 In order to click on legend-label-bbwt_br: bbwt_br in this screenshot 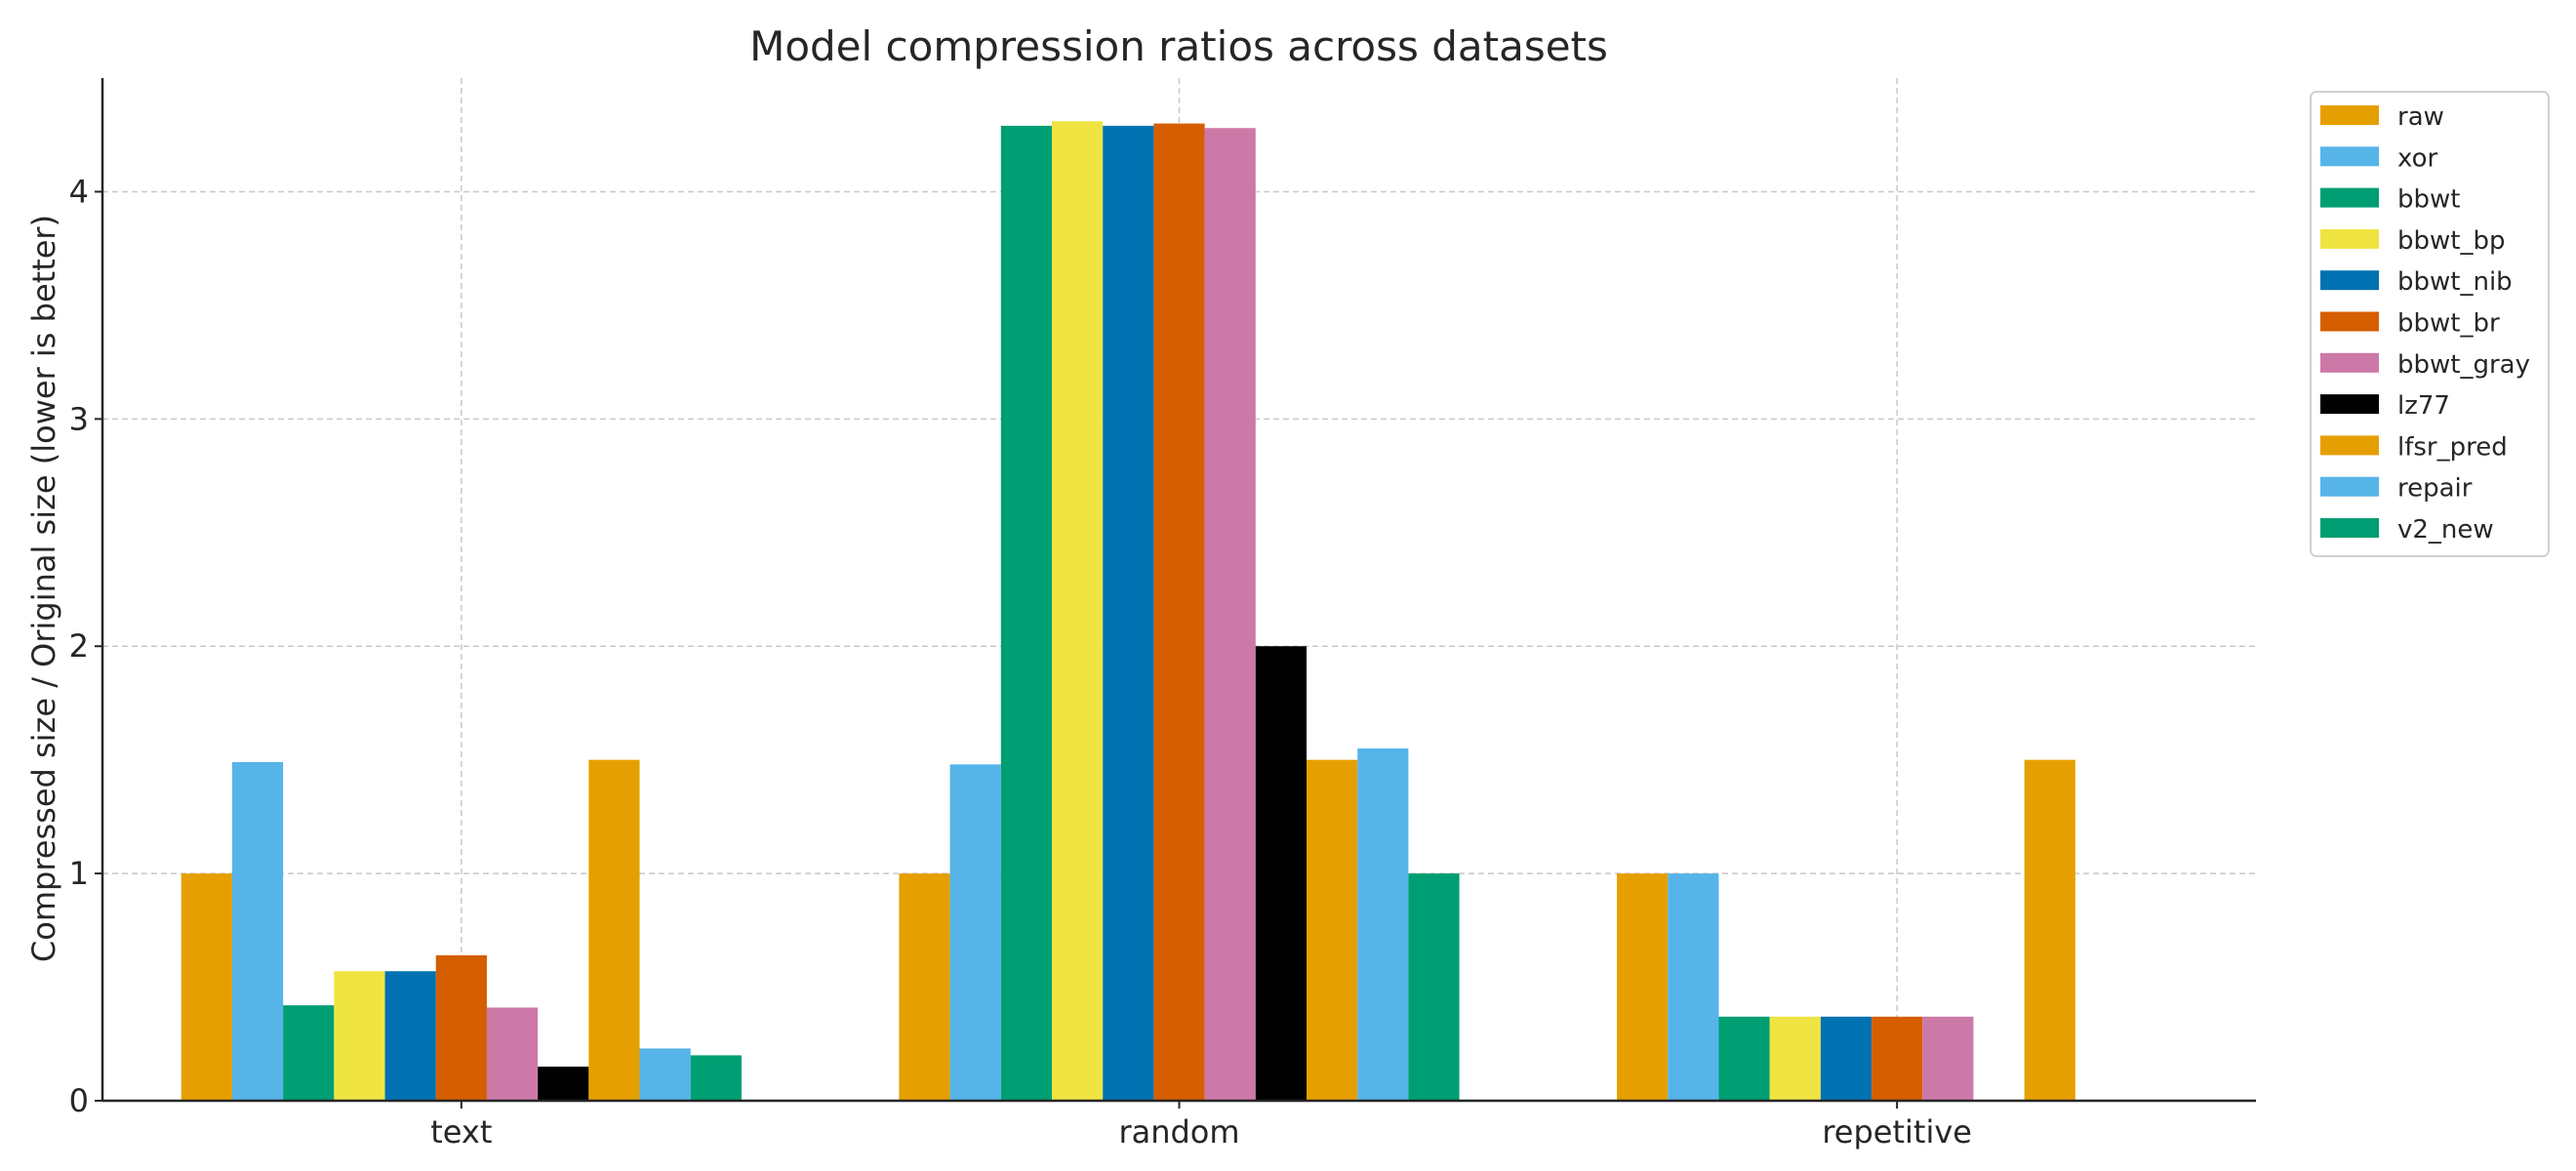, I will do `click(2448, 324)`.